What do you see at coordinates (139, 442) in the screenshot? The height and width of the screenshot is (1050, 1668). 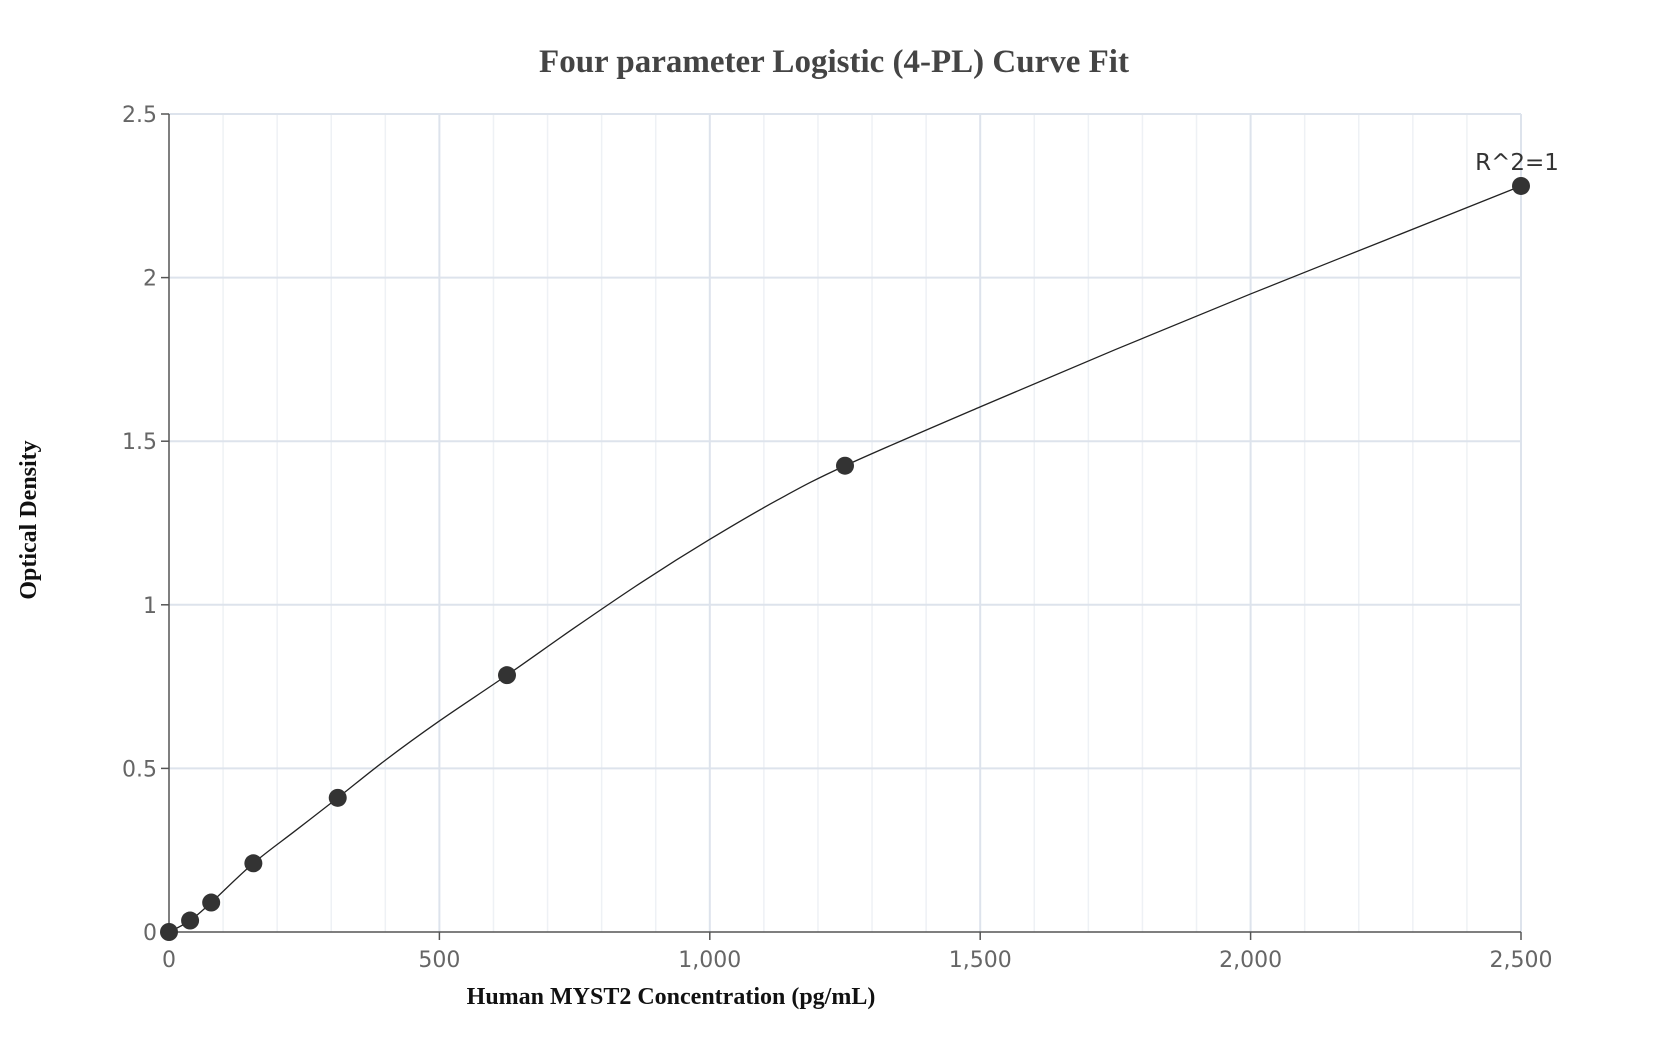 I see `y-tick-label: 1.5` at bounding box center [139, 442].